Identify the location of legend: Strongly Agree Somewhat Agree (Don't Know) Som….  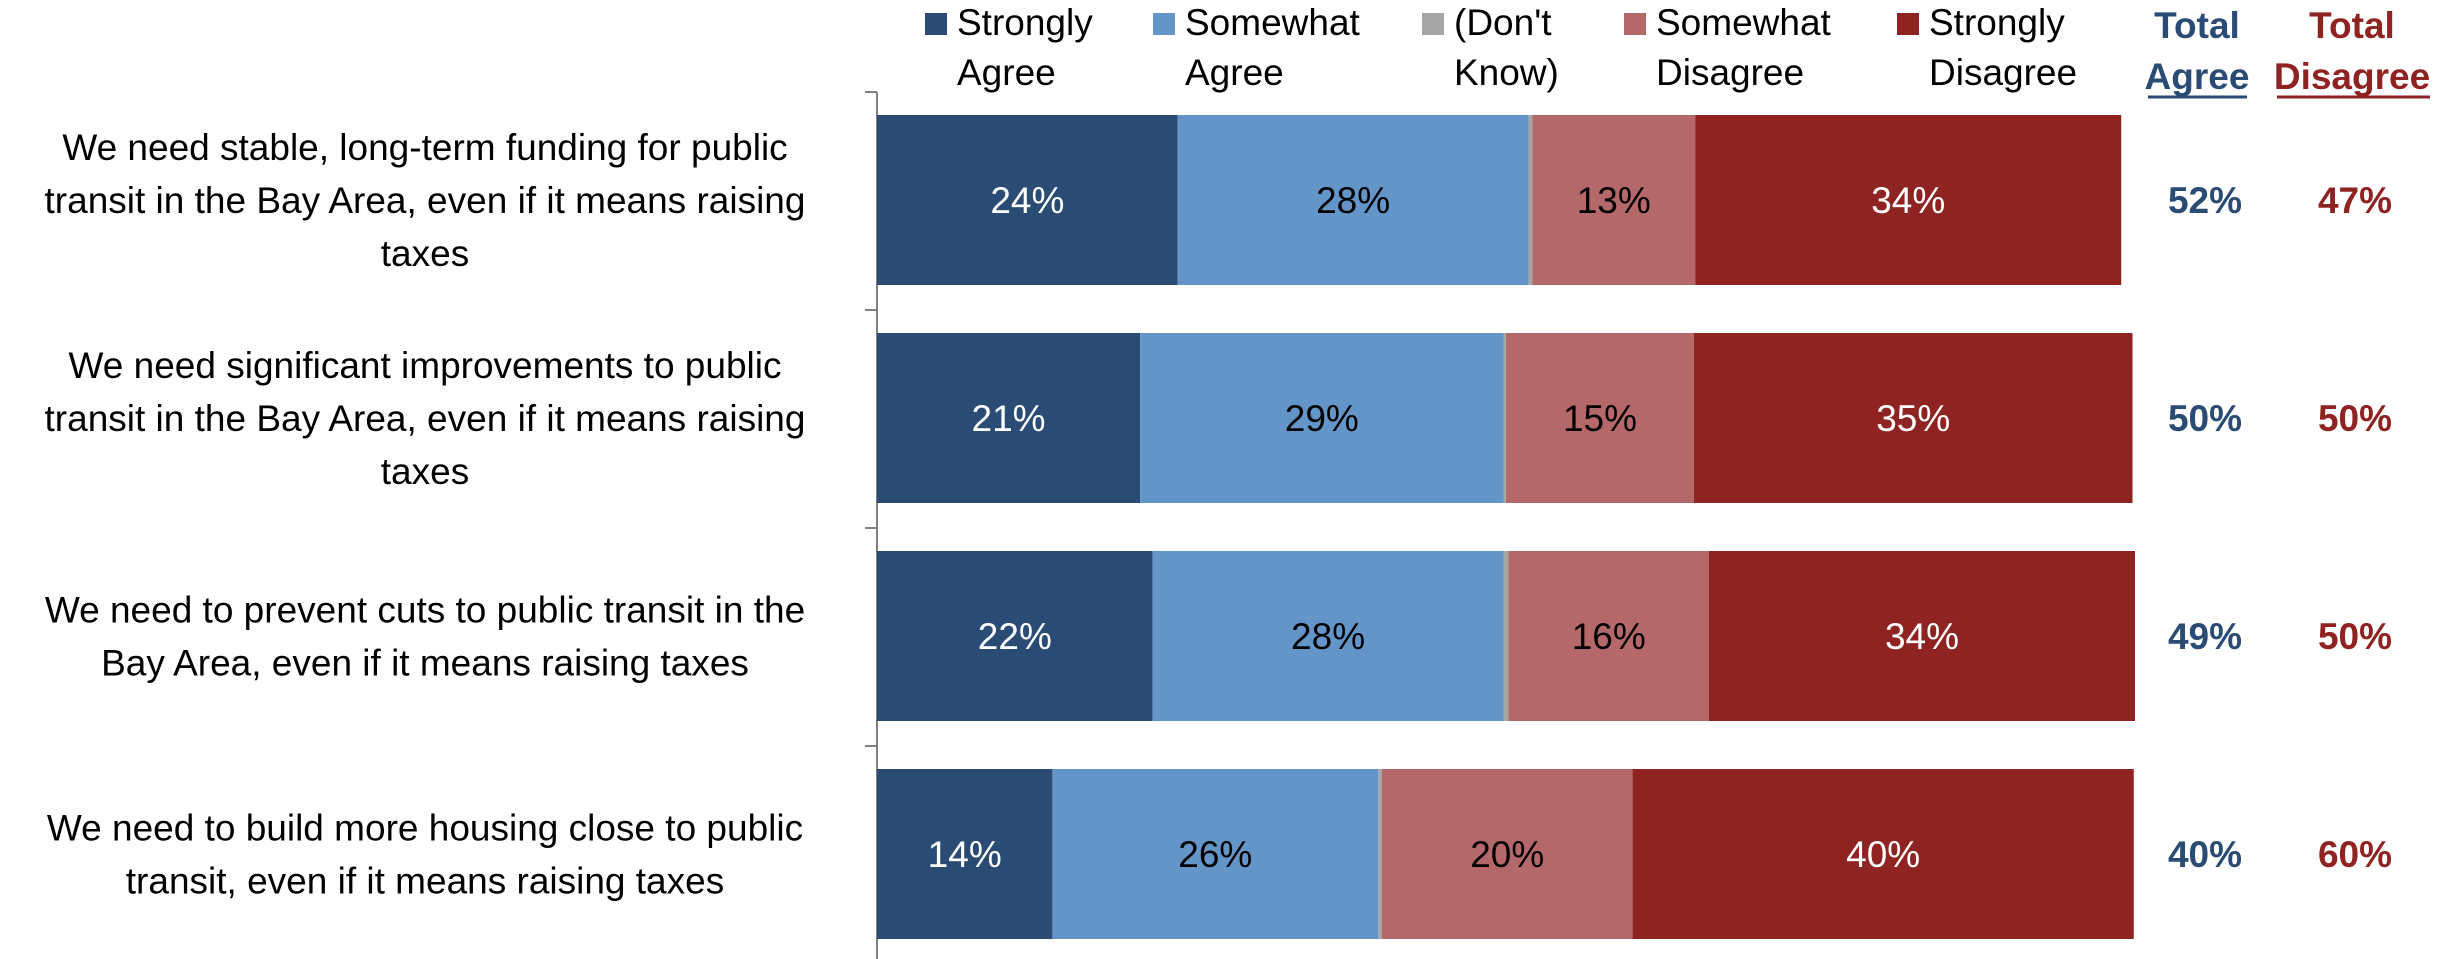
(1501, 47).